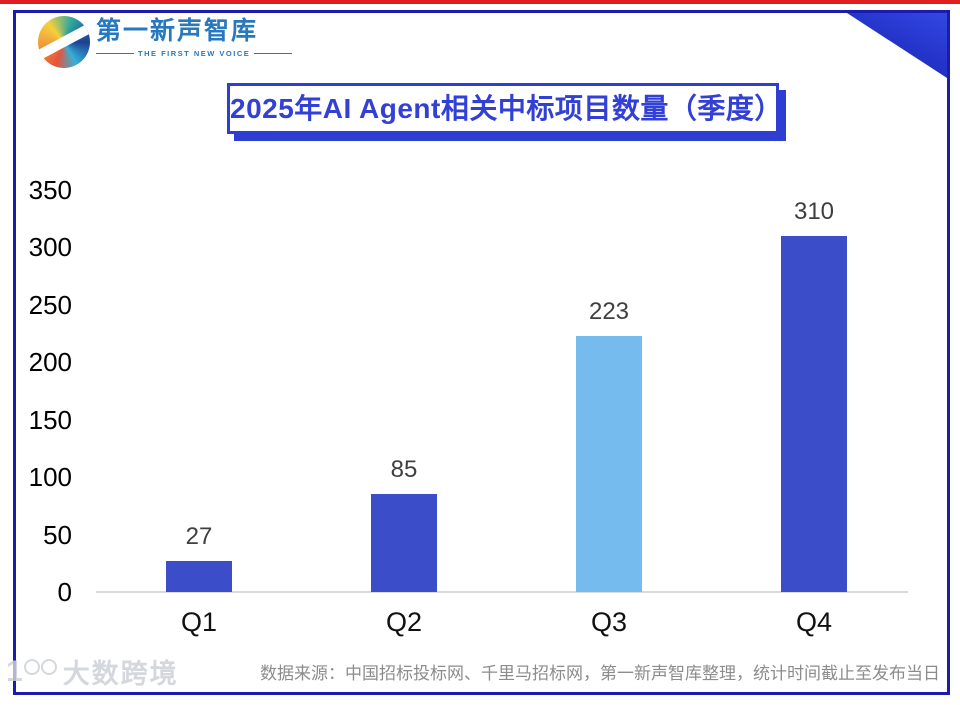 The height and width of the screenshot is (705, 960). I want to click on brand-tagline-text: THE FIRST NEW VOICE, so click(194, 53).